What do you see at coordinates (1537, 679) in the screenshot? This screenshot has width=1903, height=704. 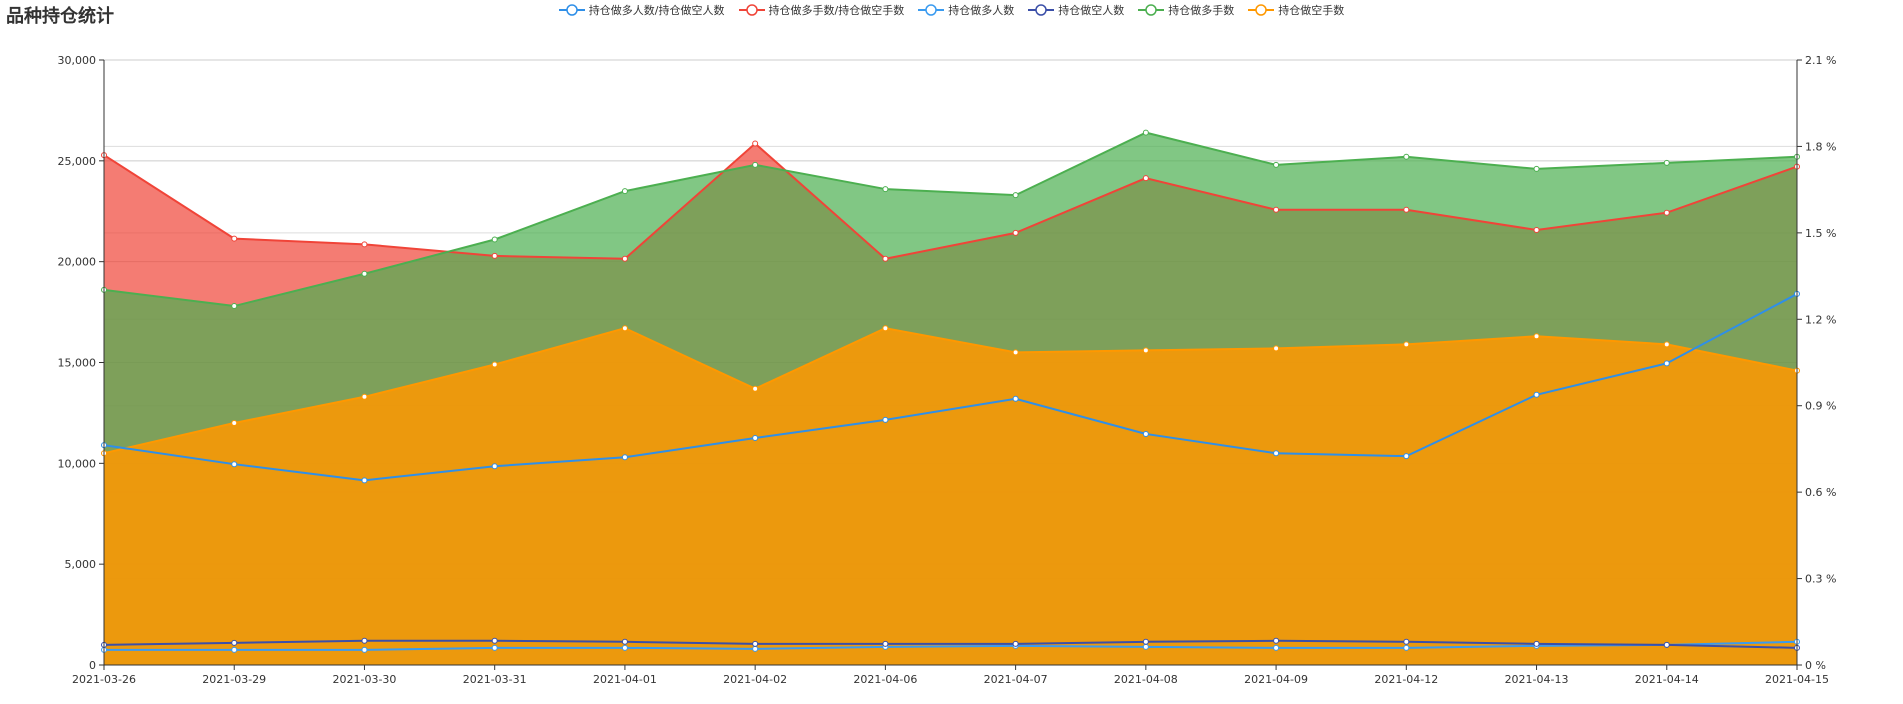 I see `x-tick-label: 2021-04-13` at bounding box center [1537, 679].